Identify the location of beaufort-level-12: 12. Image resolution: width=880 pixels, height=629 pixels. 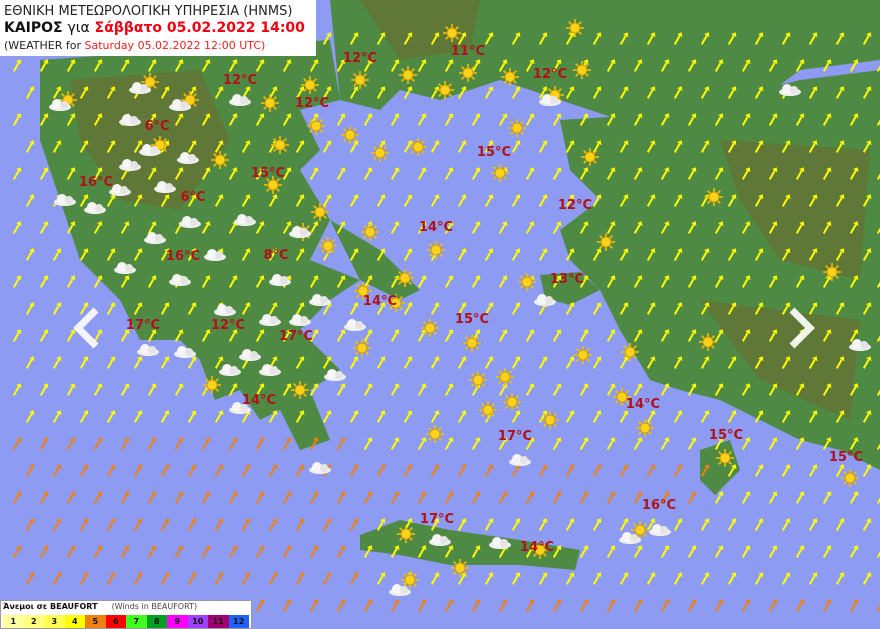
(238, 621).